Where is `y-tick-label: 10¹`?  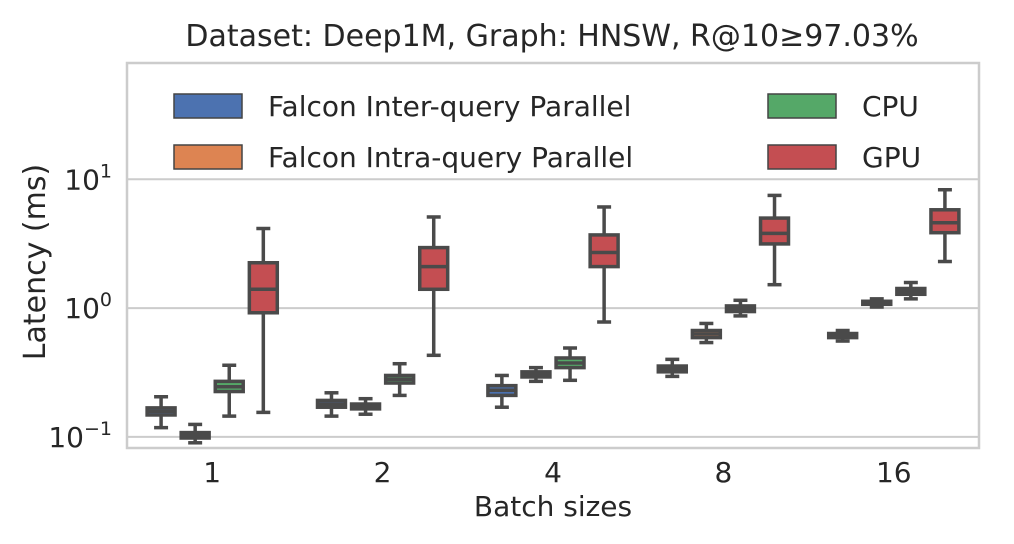 y-tick-label: 10¹ is located at coordinates (88, 178).